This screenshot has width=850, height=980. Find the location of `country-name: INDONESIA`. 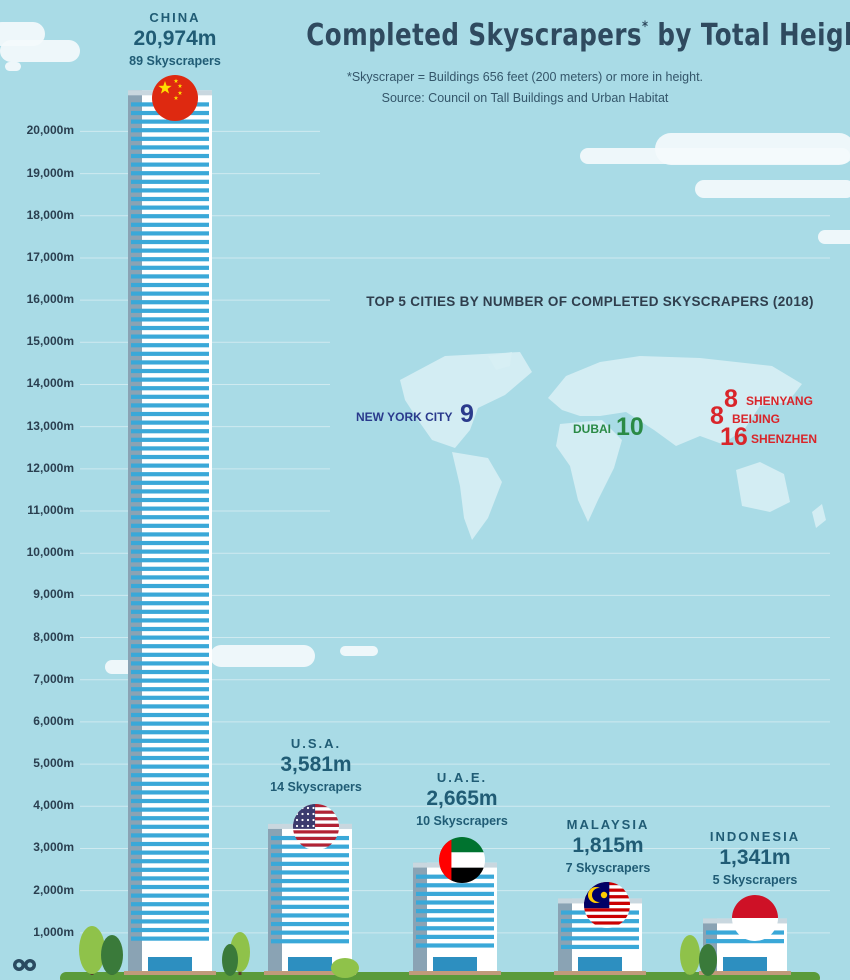

country-name: INDONESIA is located at coordinates (755, 836).